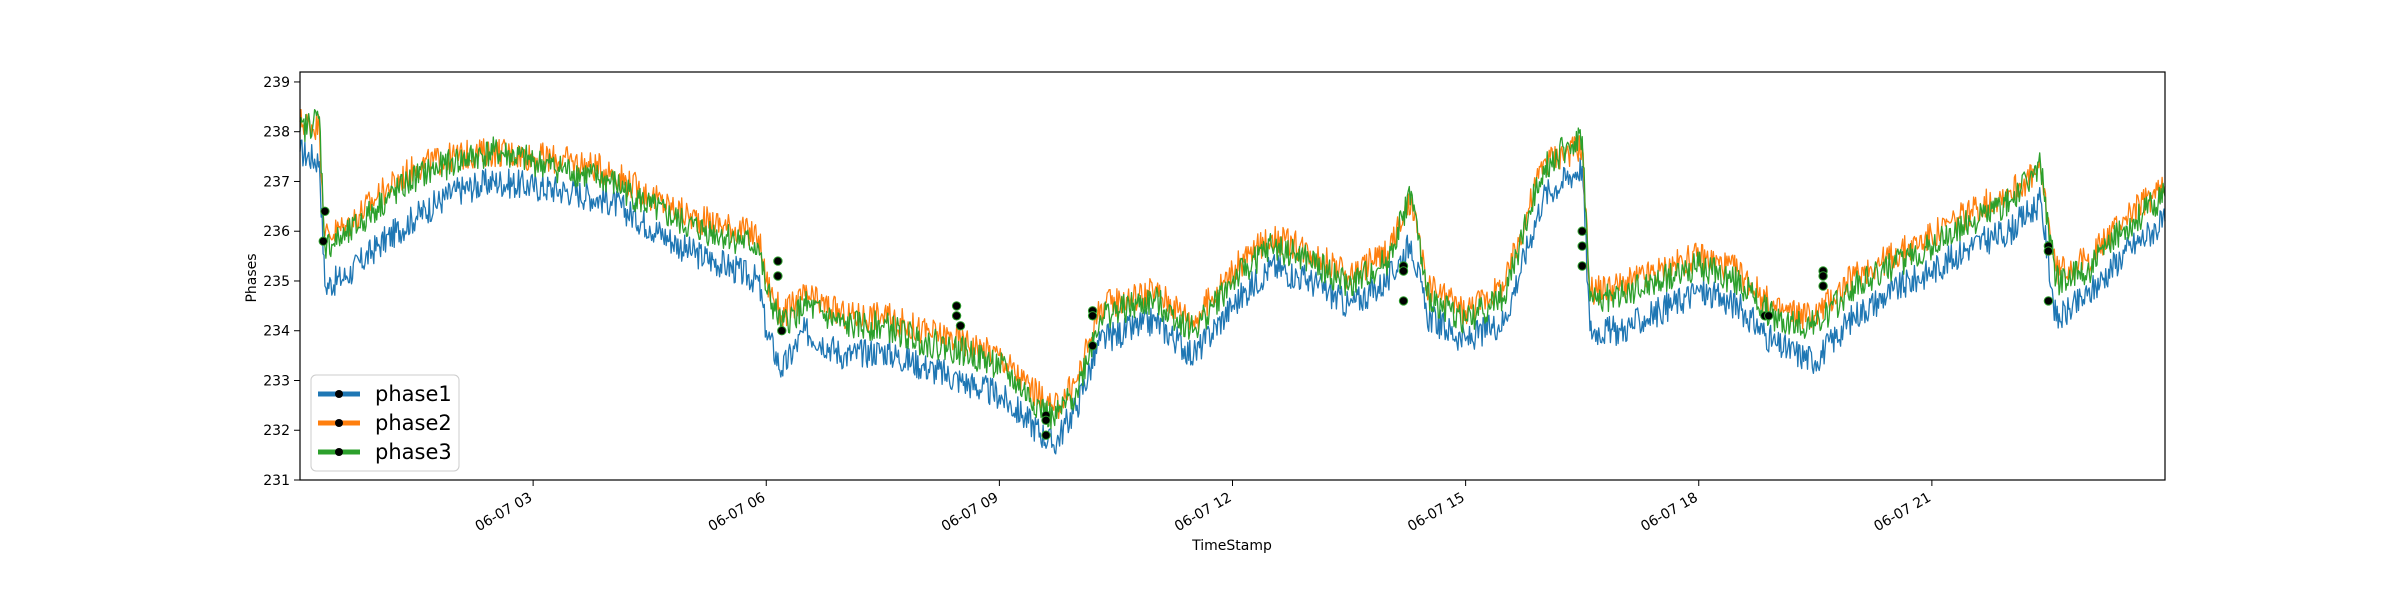 This screenshot has height=600, width=2400. Describe the element at coordinates (737, 512) in the screenshot. I see `x-tick-label: 06-07 06` at that location.